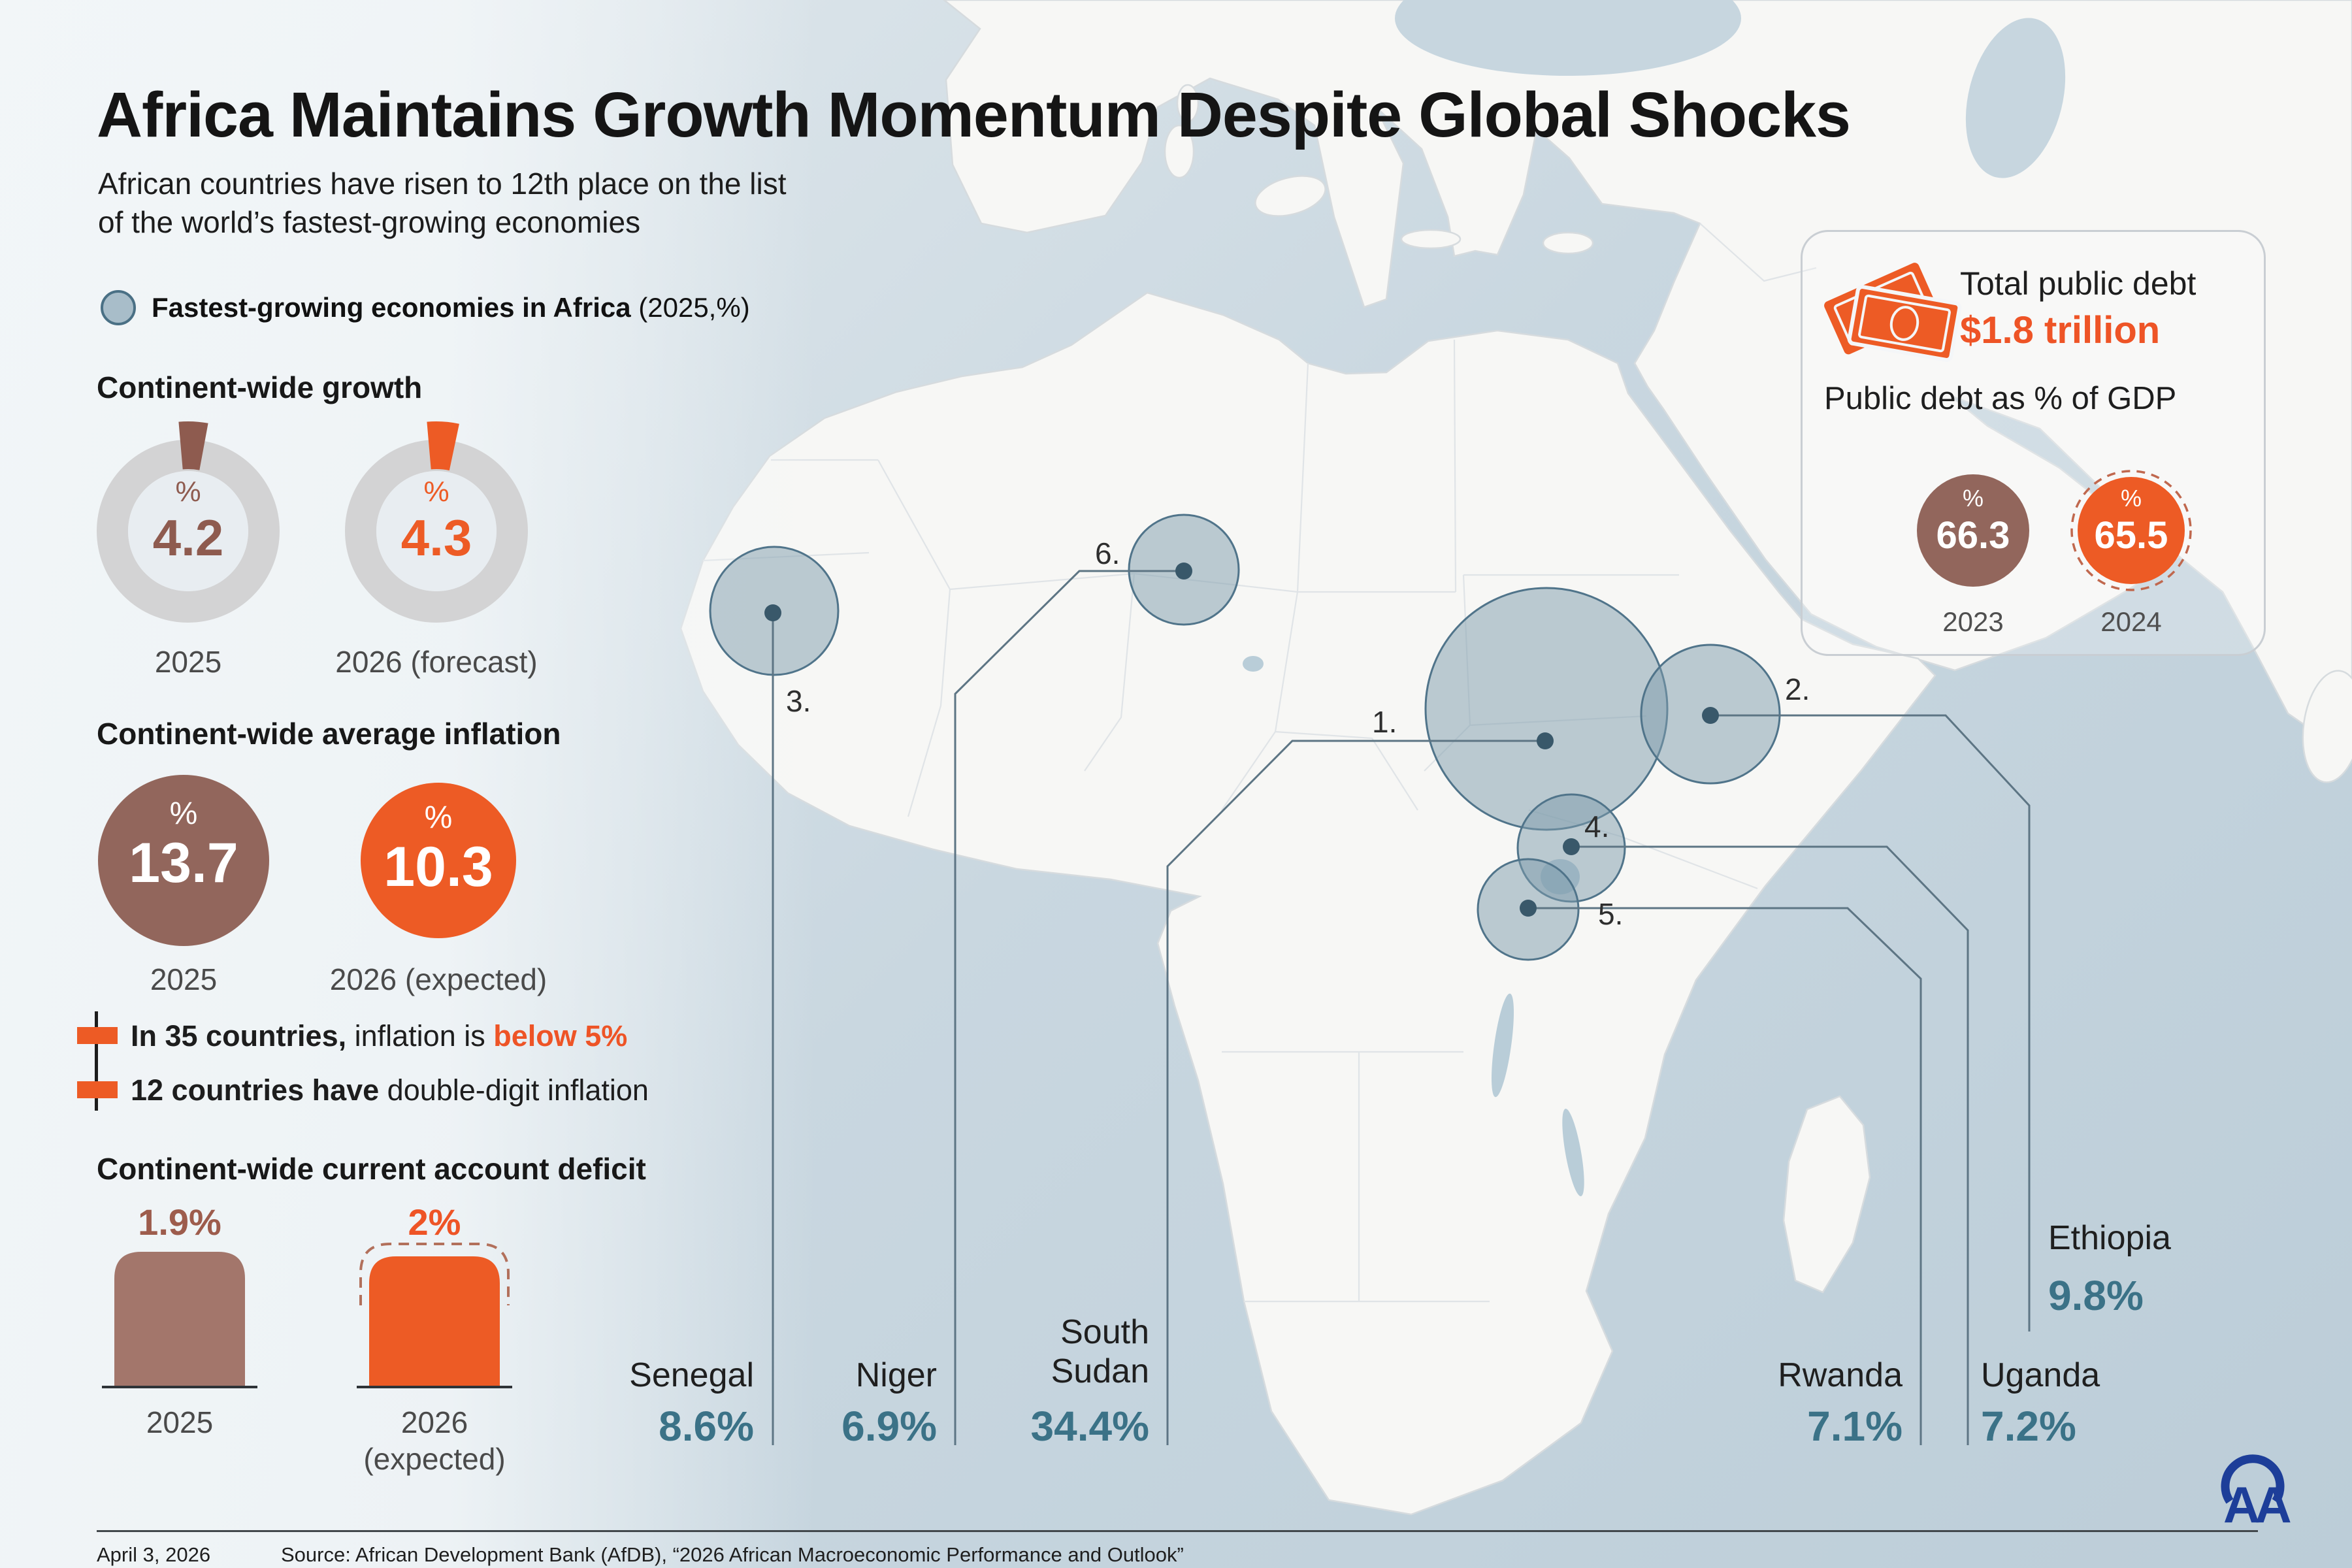 Image resolution: width=2352 pixels, height=1568 pixels. I want to click on label-niger-value: 6.9%, so click(889, 1426).